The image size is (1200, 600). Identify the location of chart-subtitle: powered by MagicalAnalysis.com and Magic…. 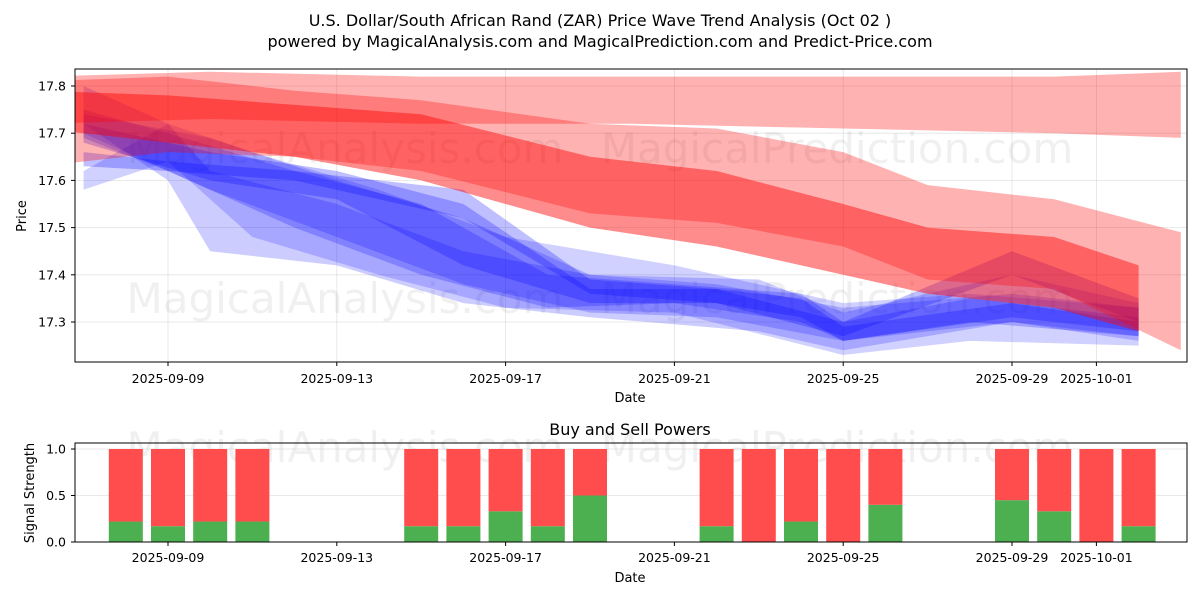
(599, 41).